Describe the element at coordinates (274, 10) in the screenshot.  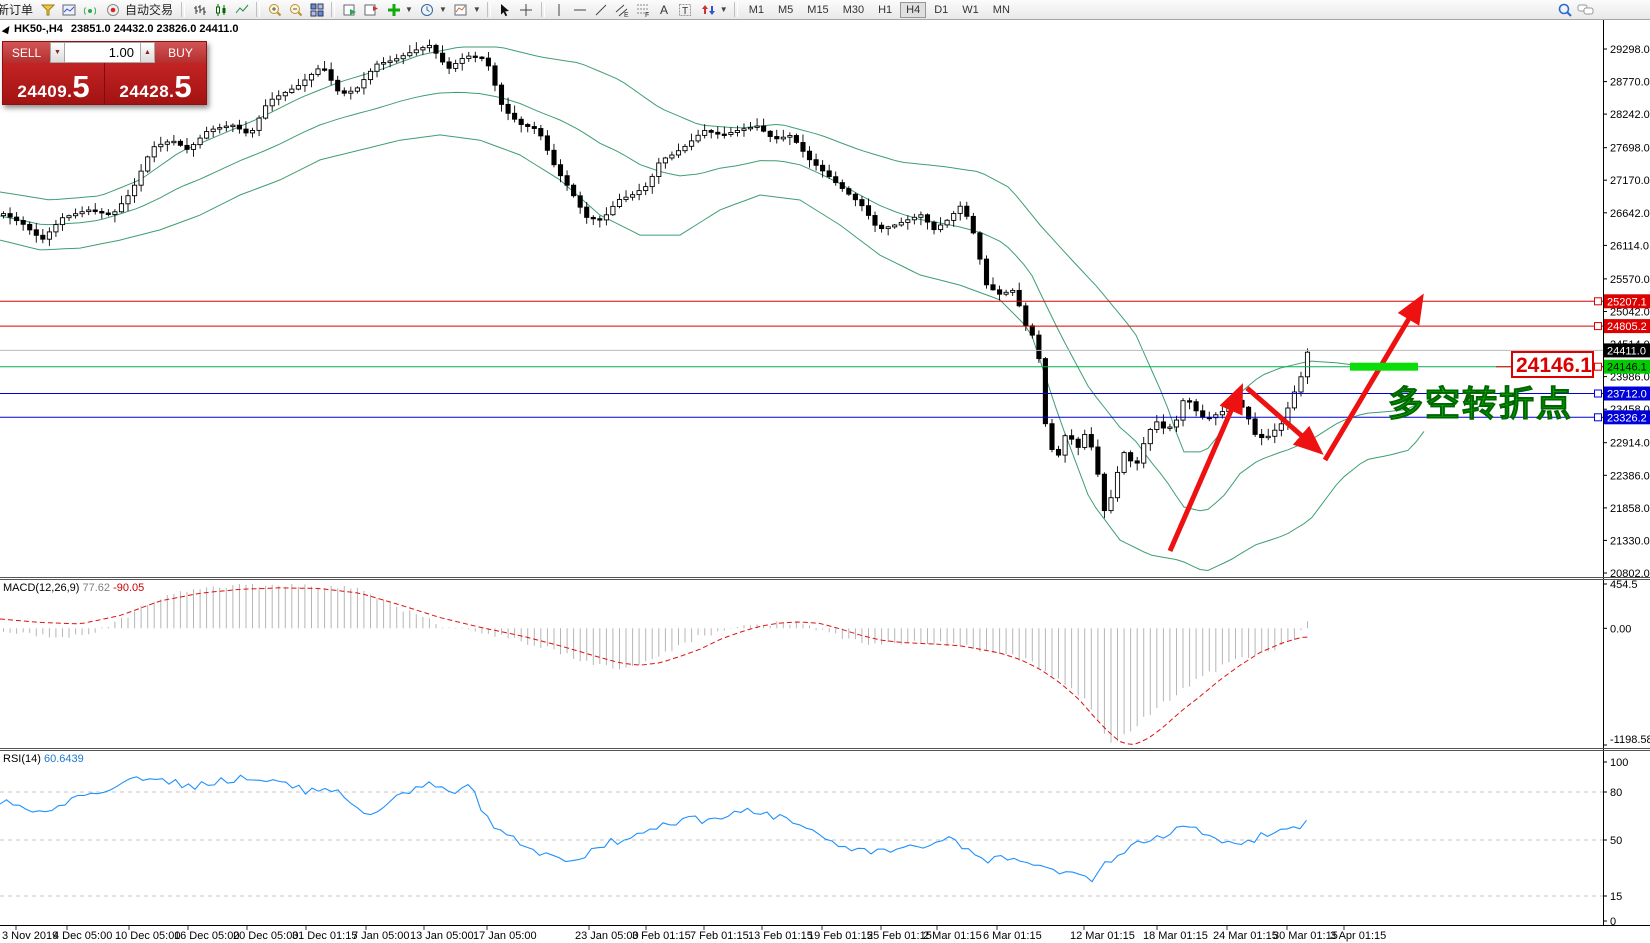
I see `zoom-in-icon` at that location.